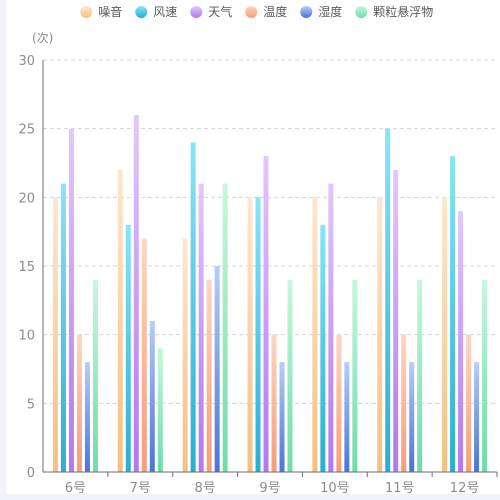 The width and height of the screenshot is (500, 500). What do you see at coordinates (26, 336) in the screenshot?
I see `y-tick-label: 10` at bounding box center [26, 336].